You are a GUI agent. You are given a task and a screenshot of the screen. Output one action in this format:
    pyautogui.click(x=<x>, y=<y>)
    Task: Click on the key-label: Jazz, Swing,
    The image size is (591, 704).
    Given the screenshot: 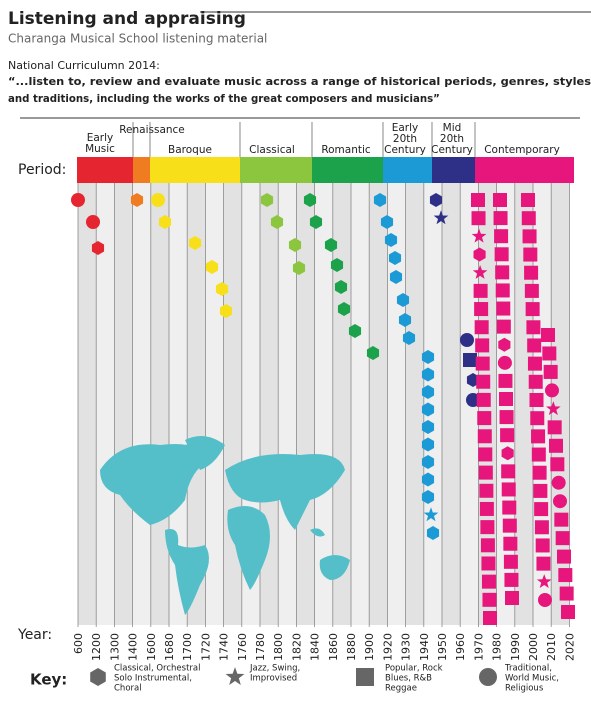 What is the action you would take?
    pyautogui.click(x=274, y=669)
    